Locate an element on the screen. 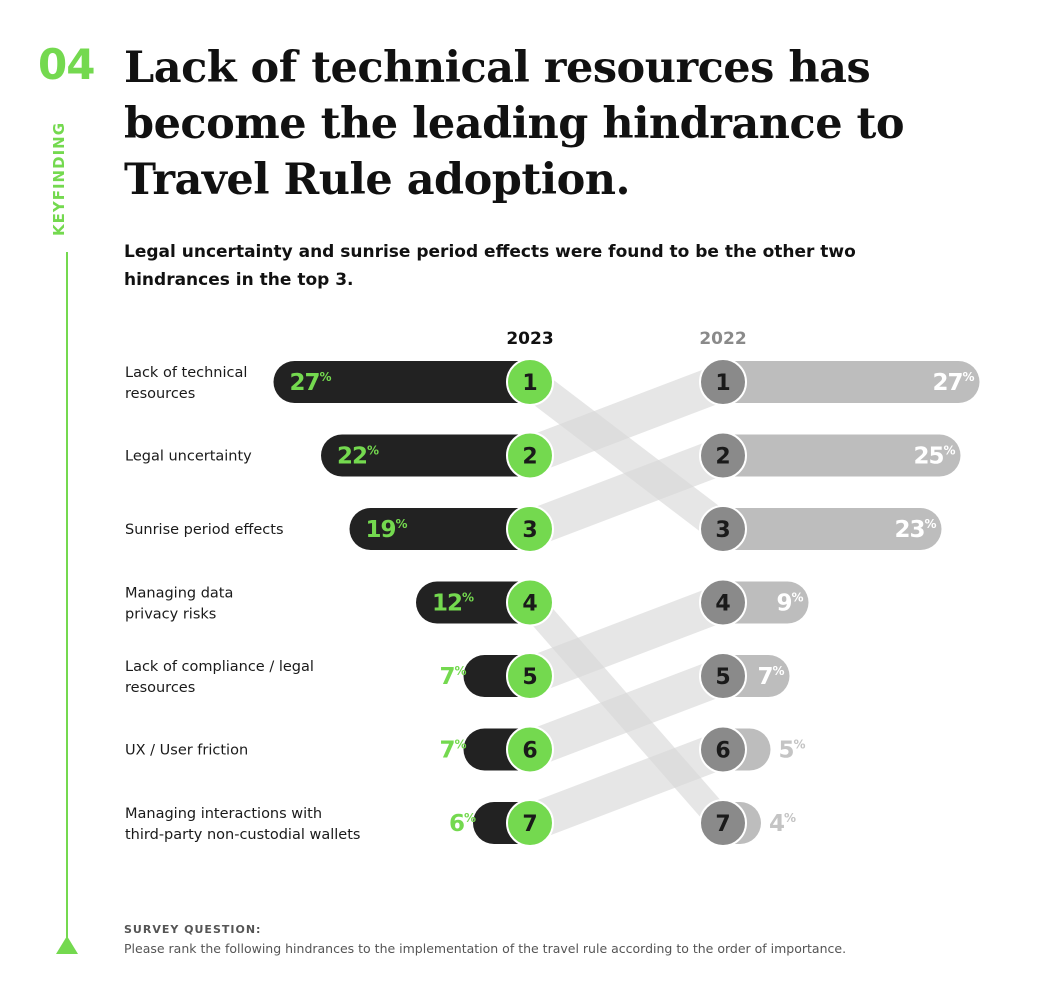 The height and width of the screenshot is (1008, 1062). value-label-2022: 25% is located at coordinates (934, 457).